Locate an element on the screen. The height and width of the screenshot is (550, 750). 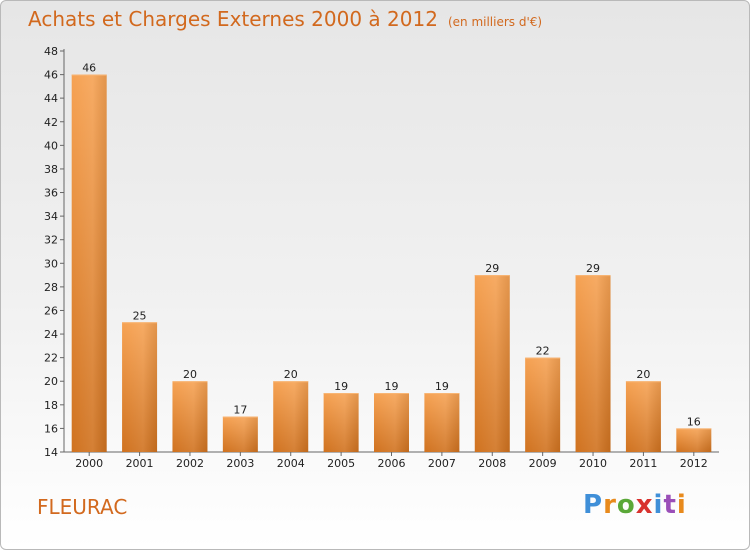
logo-letter: o is located at coordinates (626, 505).